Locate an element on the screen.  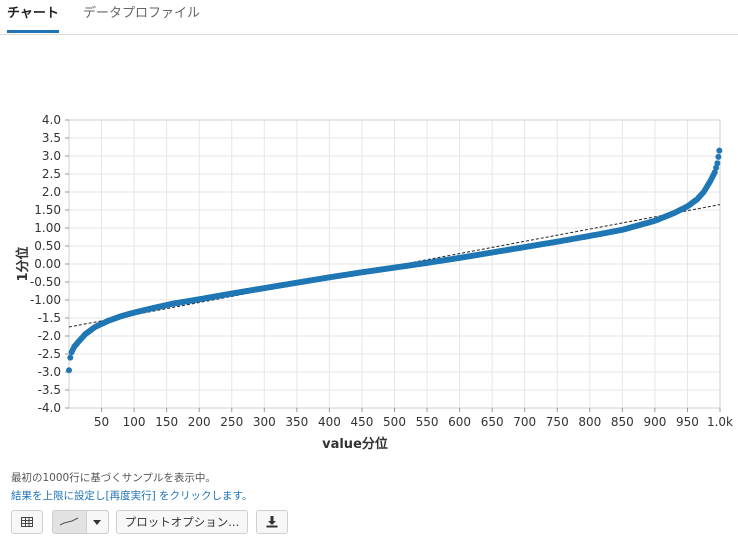
y-tick-label: -3.5 is located at coordinates (49, 390).